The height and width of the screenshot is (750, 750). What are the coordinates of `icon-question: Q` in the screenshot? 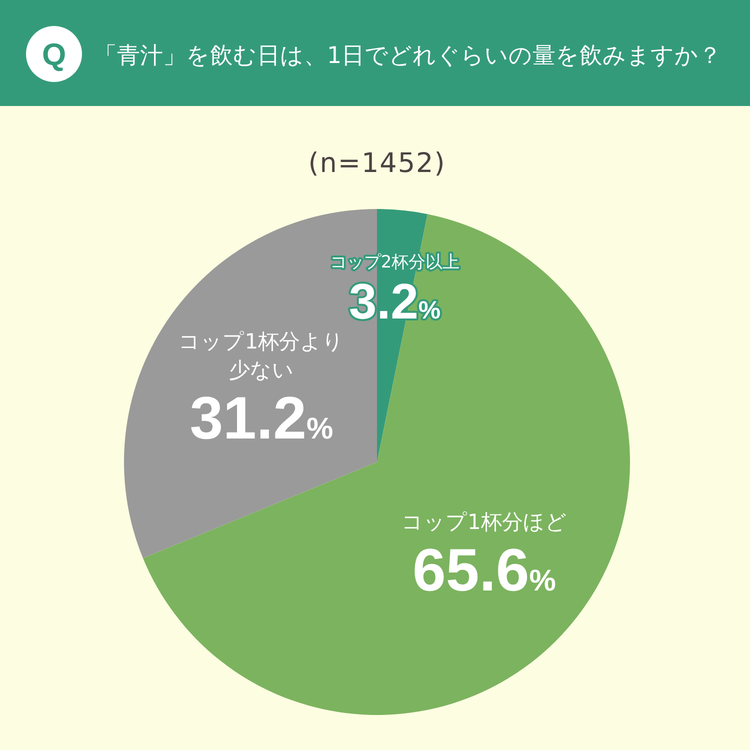 It's located at (54, 54).